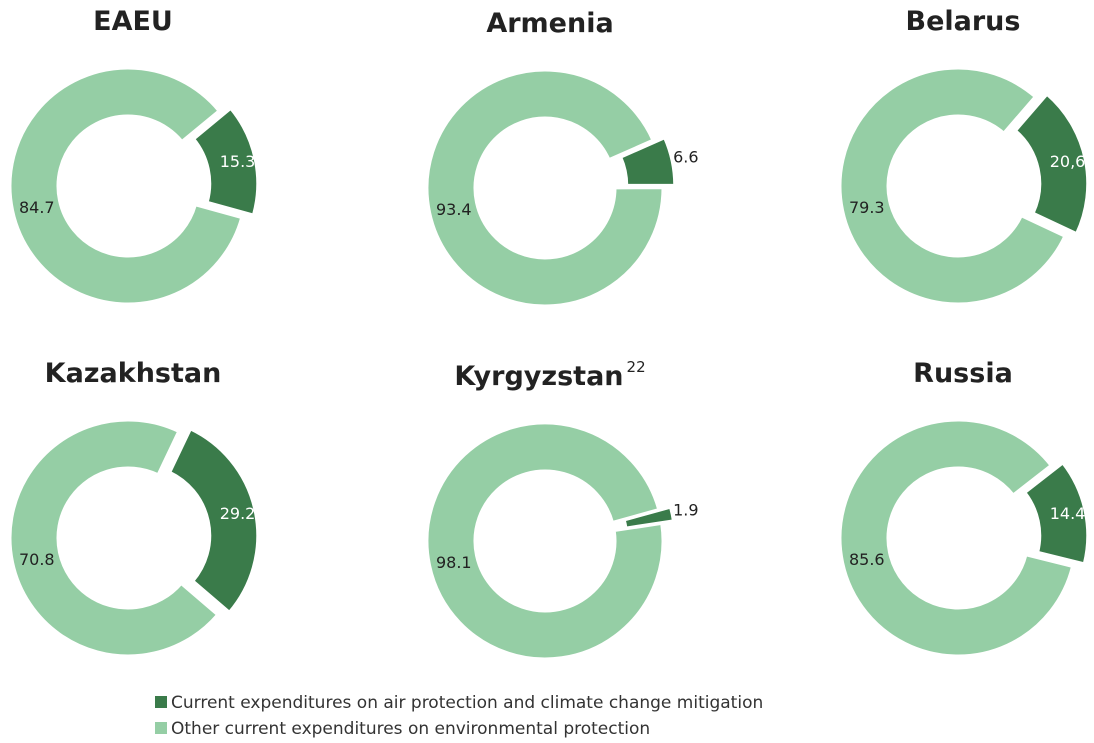  I want to click on chart-title: Kyrgyzstan 22, so click(549, 375).